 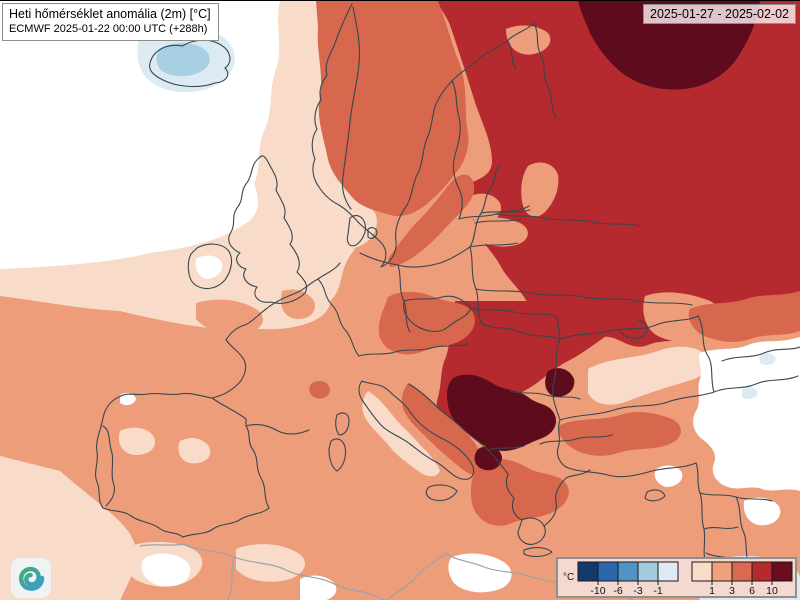 I want to click on coastline-denmark, so click(x=362, y=231).